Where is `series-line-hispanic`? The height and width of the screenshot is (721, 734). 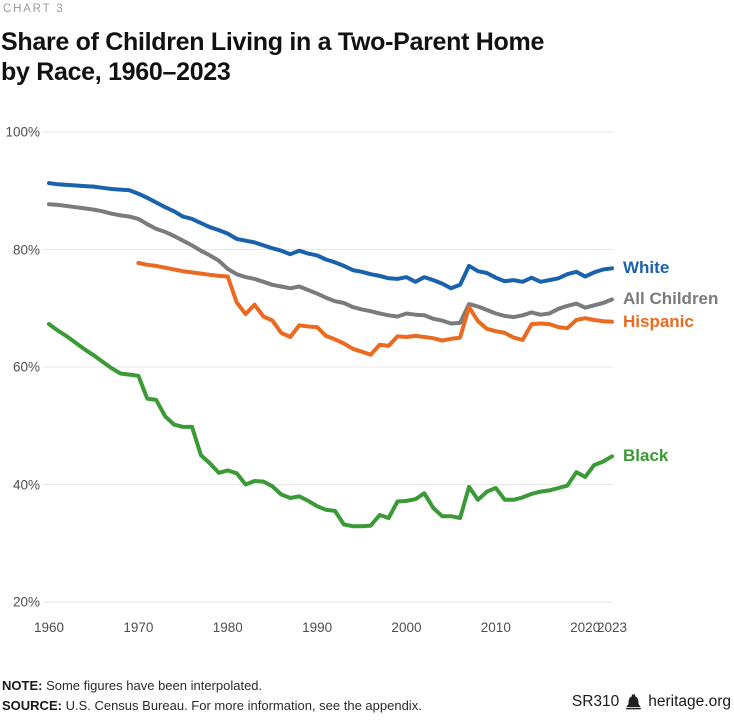
series-line-hispanic is located at coordinates (375, 309).